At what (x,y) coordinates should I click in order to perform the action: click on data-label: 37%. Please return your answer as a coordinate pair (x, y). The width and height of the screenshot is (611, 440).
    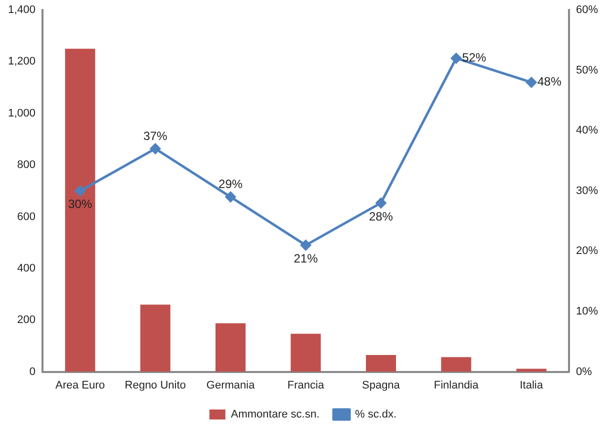
    Looking at the image, I should click on (155, 136).